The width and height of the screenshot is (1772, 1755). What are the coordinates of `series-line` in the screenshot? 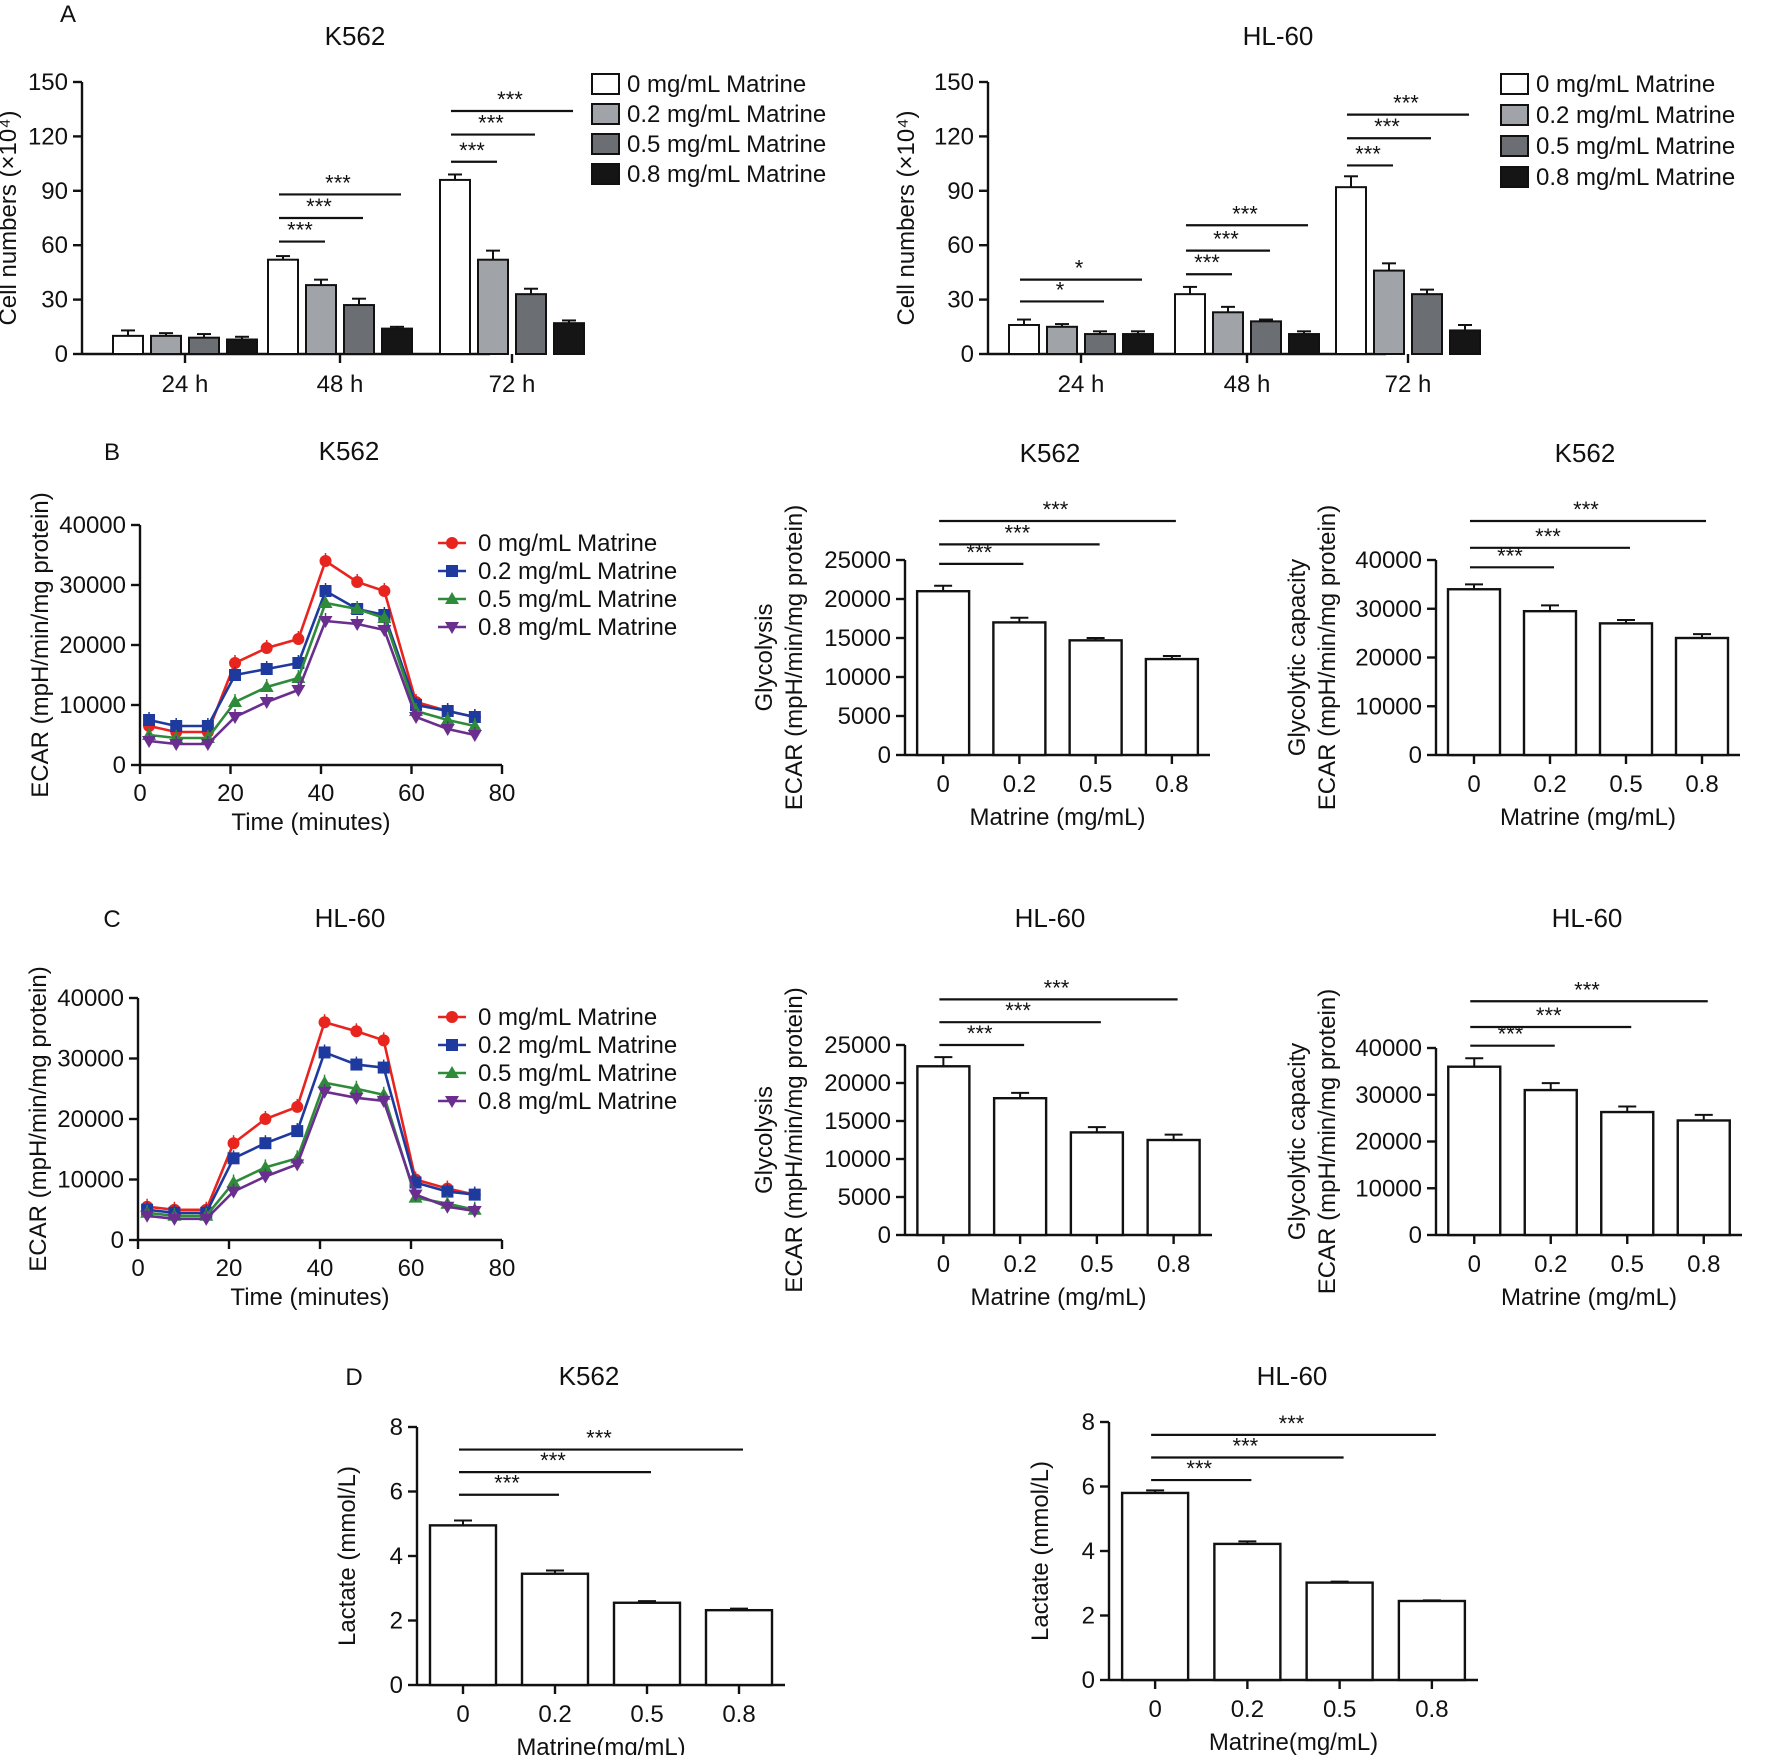 It's located at (310, 1149).